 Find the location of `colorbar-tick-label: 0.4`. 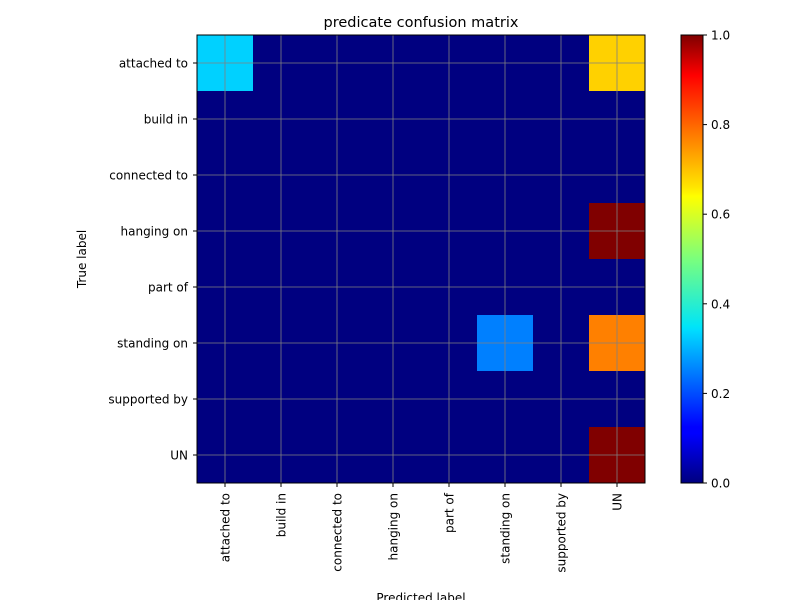

colorbar-tick-label: 0.4 is located at coordinates (720, 304).